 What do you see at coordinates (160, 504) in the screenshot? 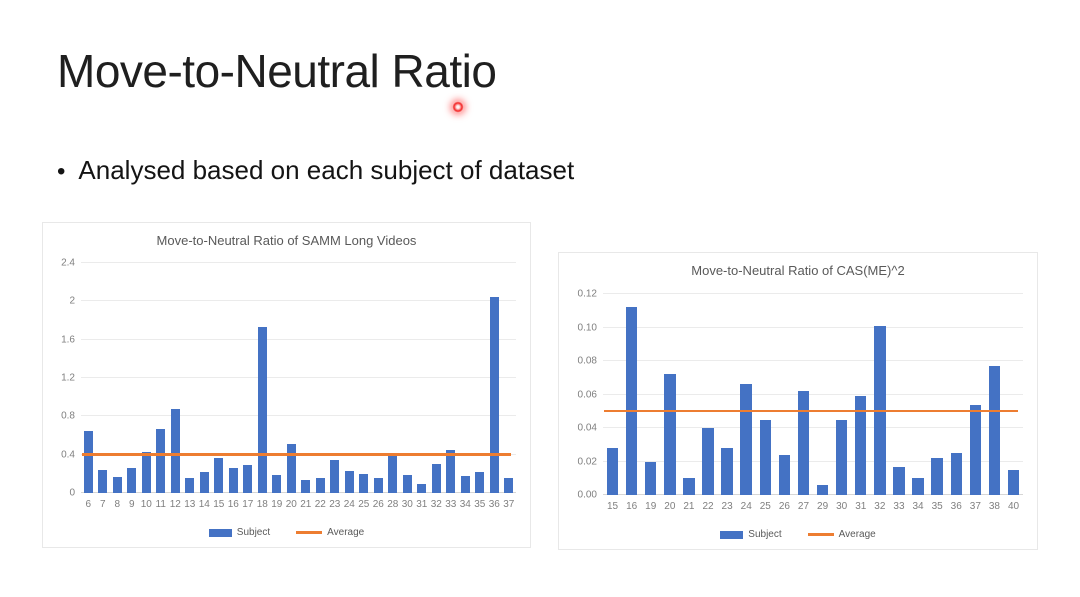
I see `x-tick-label: 11` at bounding box center [160, 504].